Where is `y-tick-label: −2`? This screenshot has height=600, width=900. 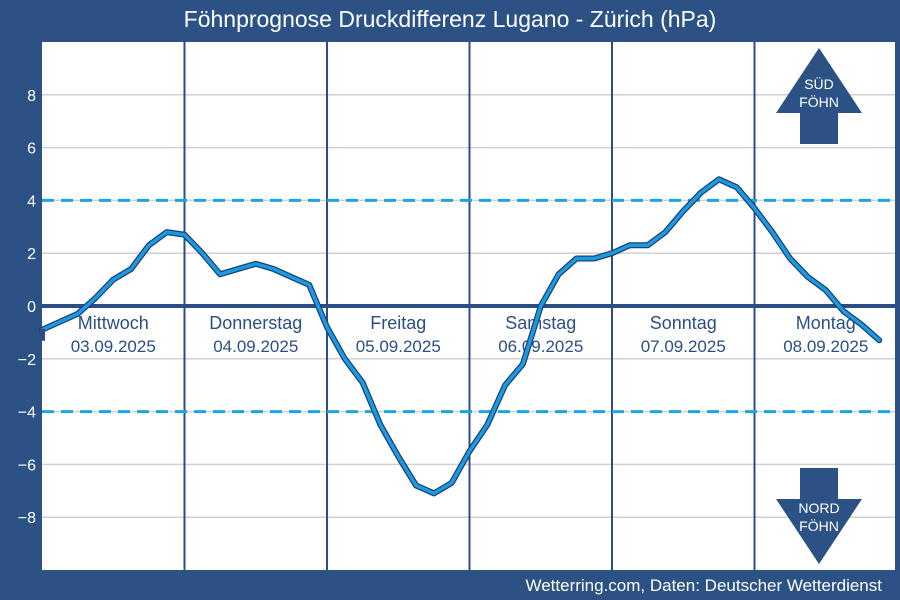
y-tick-label: −2 is located at coordinates (27, 360).